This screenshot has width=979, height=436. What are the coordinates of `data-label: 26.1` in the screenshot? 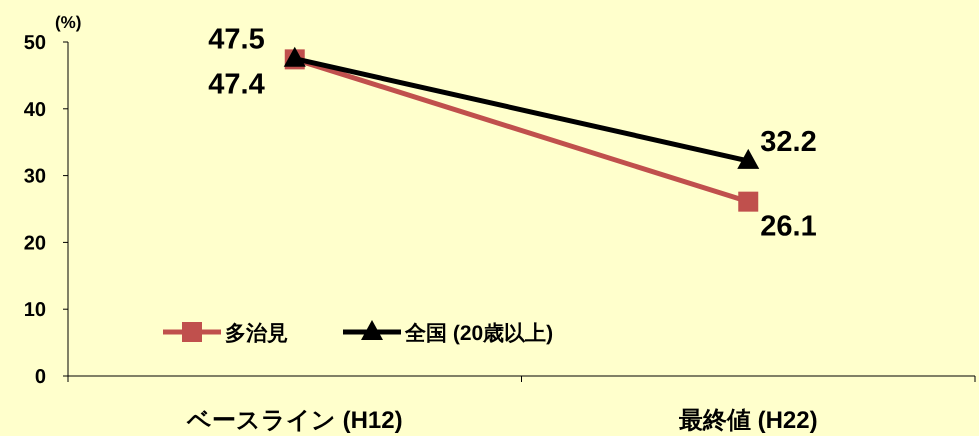 It's located at (788, 226).